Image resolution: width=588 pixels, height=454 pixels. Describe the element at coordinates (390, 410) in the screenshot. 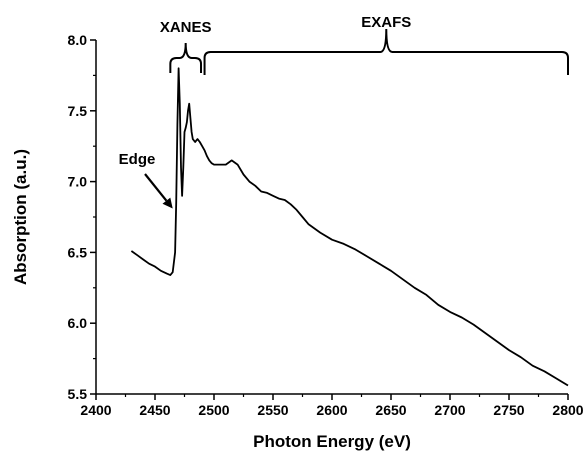

I see `x-tick-label: 2650` at that location.